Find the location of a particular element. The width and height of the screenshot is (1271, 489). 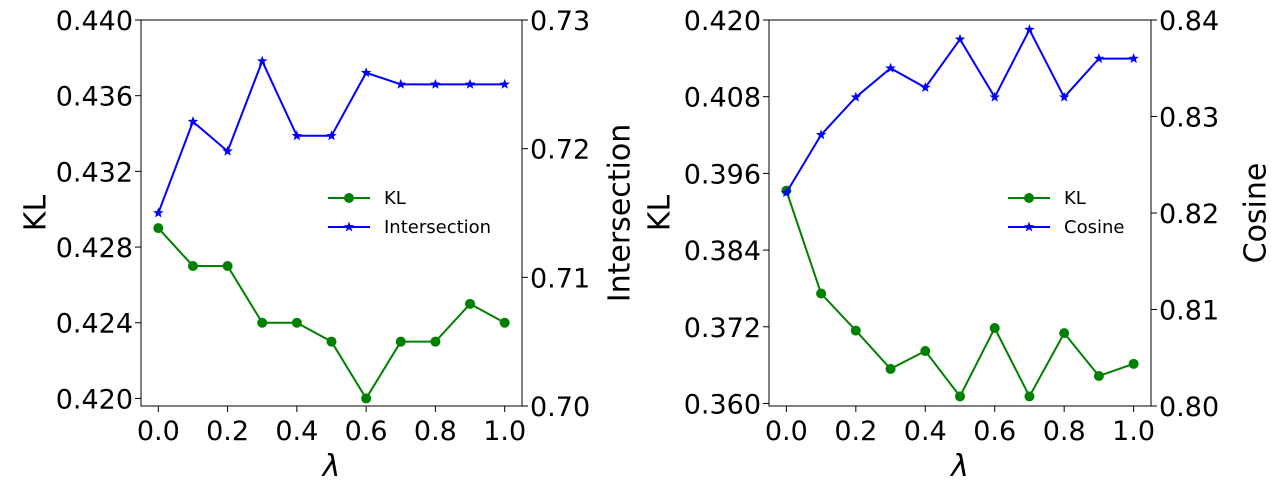

right-y-tick-label: 0.82 is located at coordinates (1189, 214).